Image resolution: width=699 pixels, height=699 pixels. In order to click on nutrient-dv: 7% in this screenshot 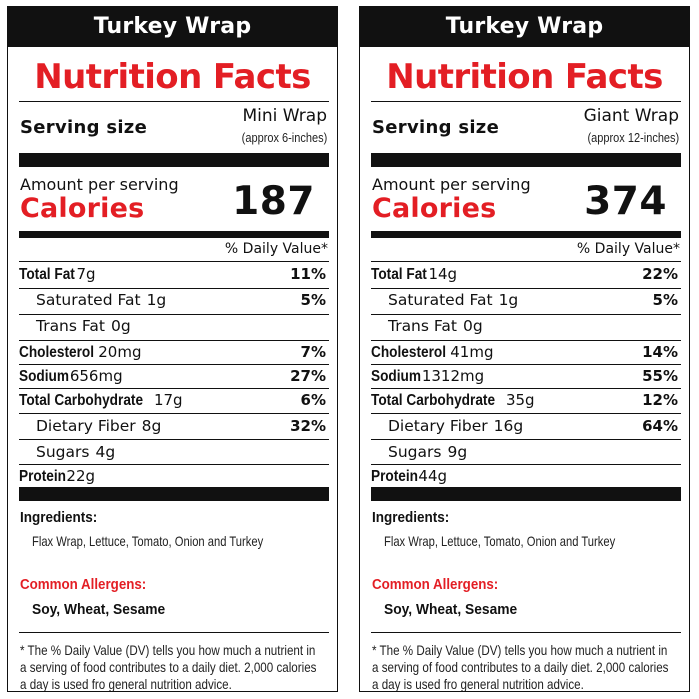, I will do `click(313, 352)`.